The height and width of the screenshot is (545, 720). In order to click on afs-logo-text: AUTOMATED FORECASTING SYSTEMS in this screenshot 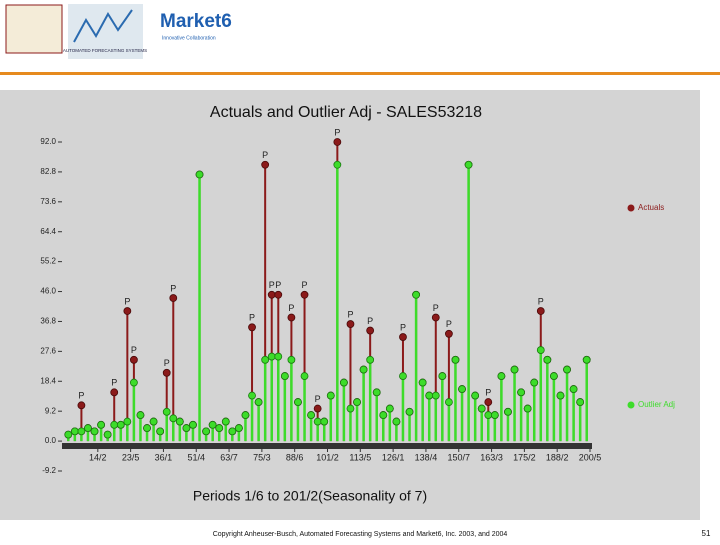, I will do `click(105, 50)`.